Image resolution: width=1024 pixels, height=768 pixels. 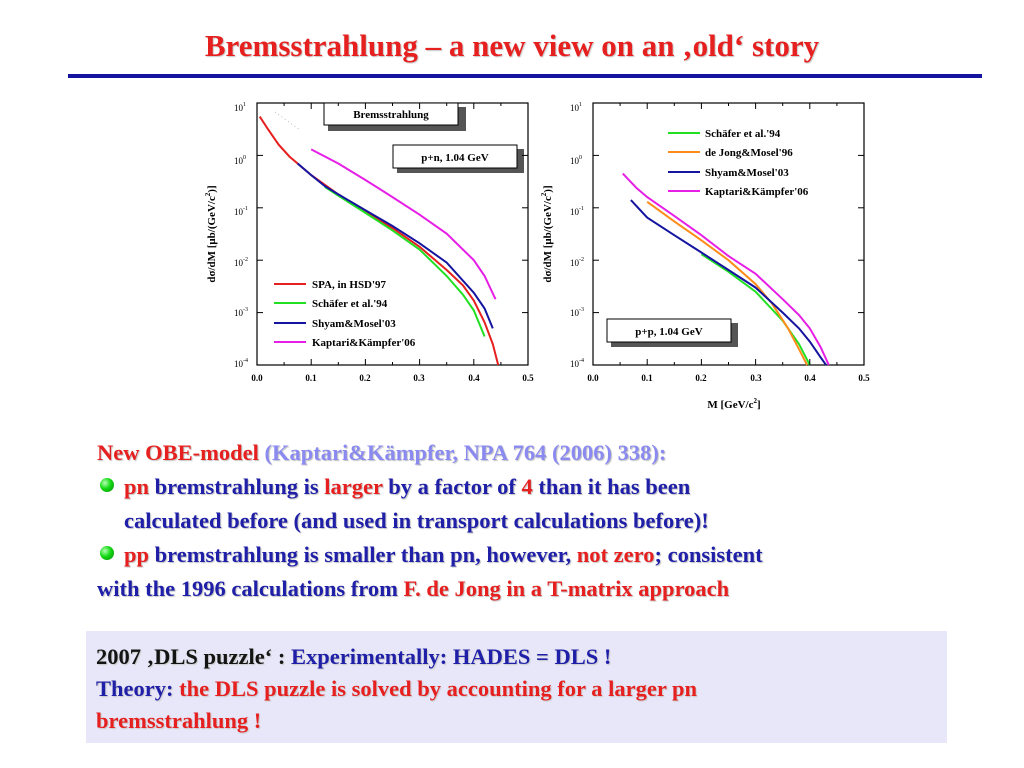 What do you see at coordinates (178, 452) in the screenshot?
I see `intro-model: New OBE-model` at bounding box center [178, 452].